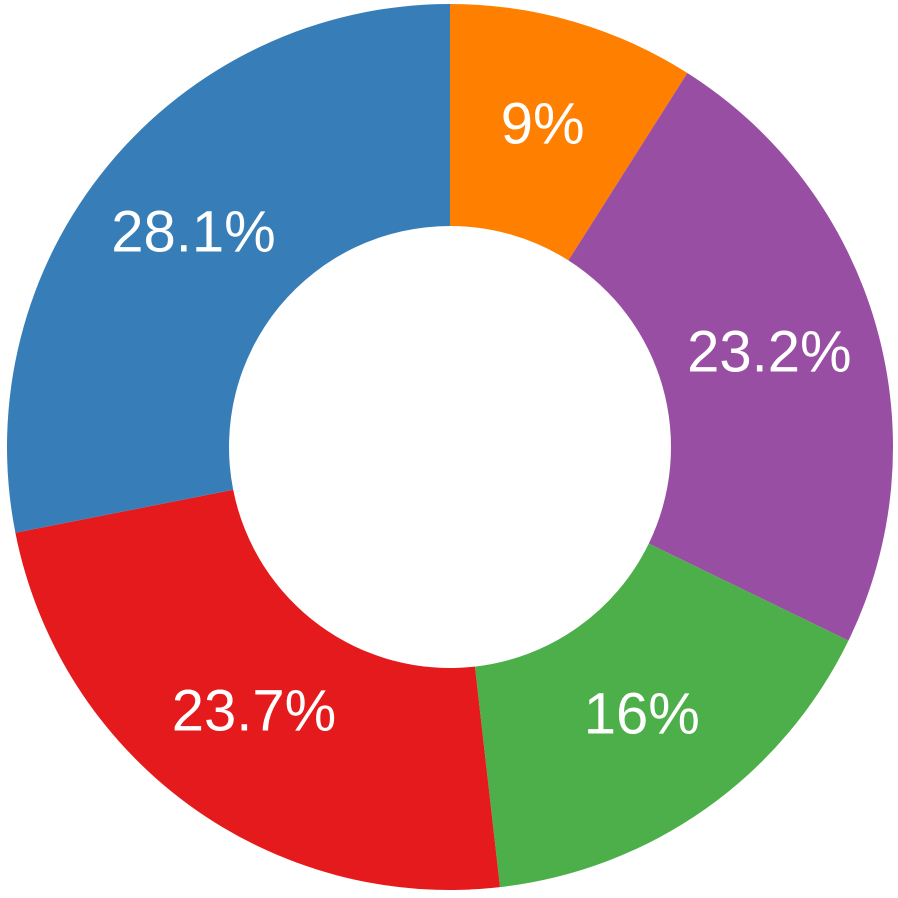  I want to click on slice-label: 23.2%, so click(769, 352).